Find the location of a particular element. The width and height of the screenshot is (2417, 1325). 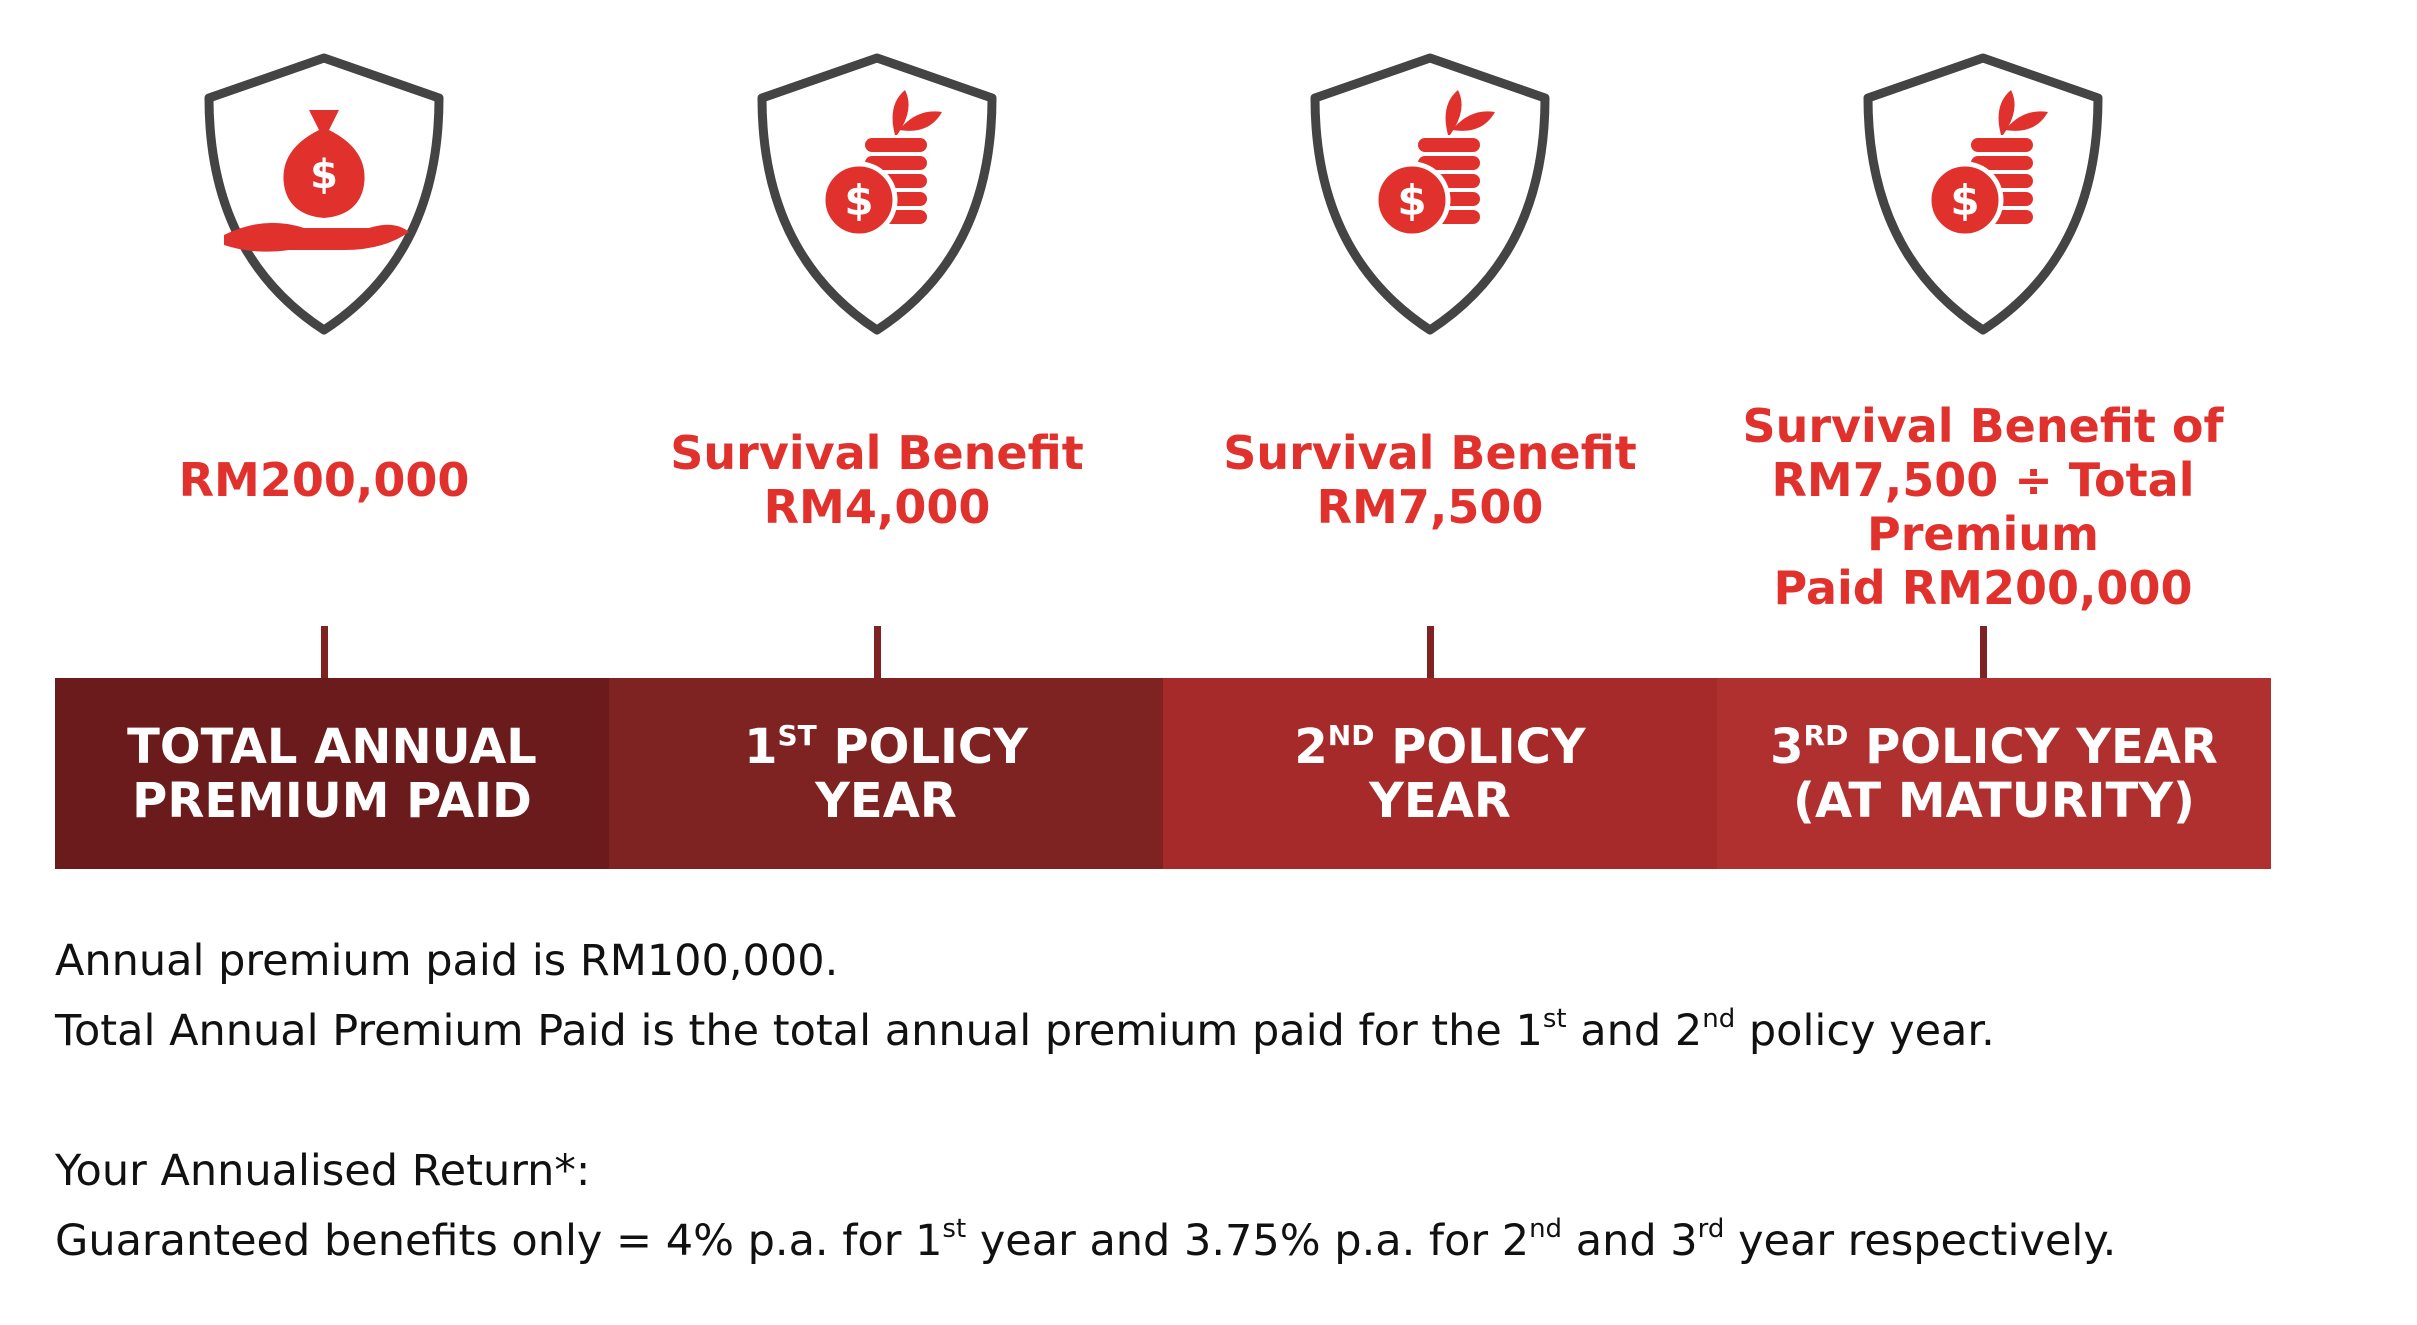

text-run: Guaranteed benefits only = 4% p.a. for 1 is located at coordinates (499, 1241).